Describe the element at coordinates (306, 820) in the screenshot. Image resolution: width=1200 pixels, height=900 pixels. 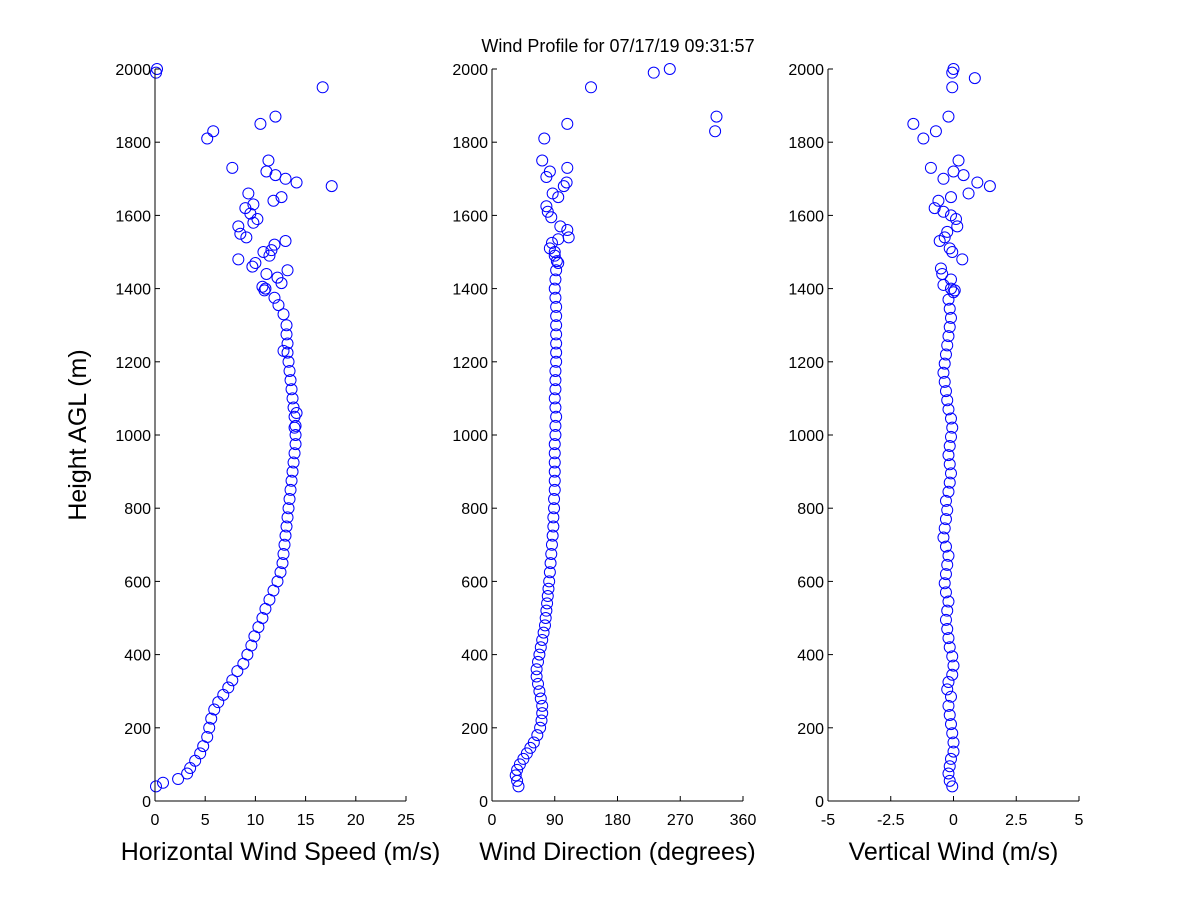
I see `horizontal-wind-speed-x-tick-label: 15` at that location.